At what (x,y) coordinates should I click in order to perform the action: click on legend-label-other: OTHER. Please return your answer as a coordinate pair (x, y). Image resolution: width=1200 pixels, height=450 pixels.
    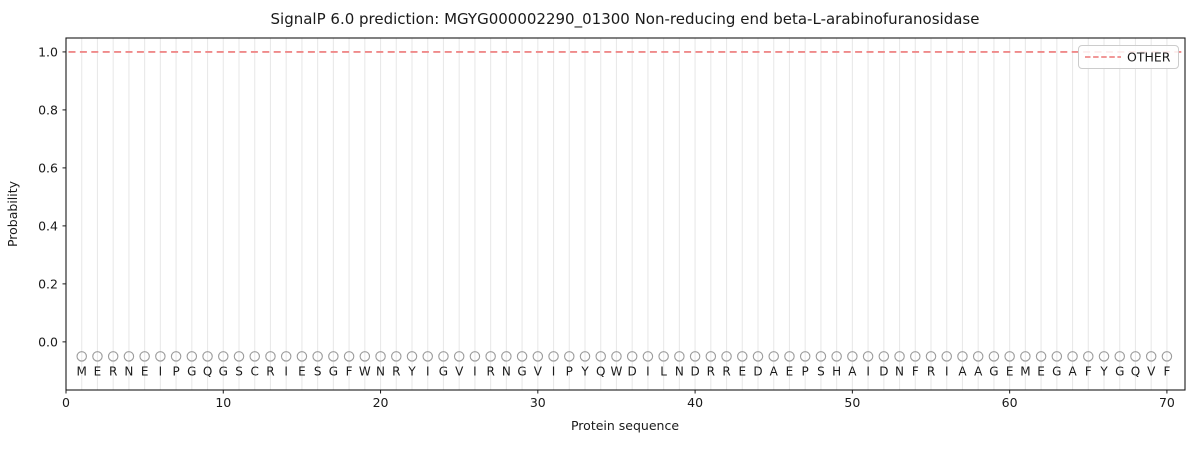
    Looking at the image, I should click on (1149, 57).